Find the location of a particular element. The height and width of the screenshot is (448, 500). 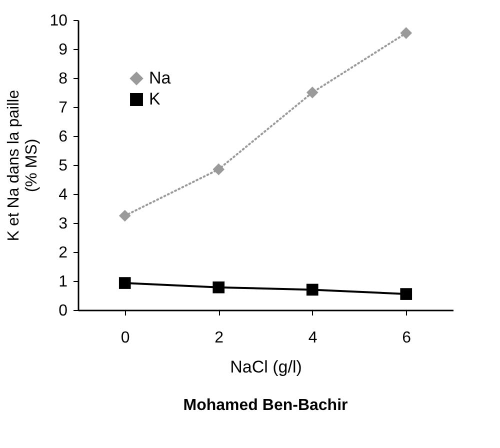

y-tick-label: 6 is located at coordinates (63, 137).